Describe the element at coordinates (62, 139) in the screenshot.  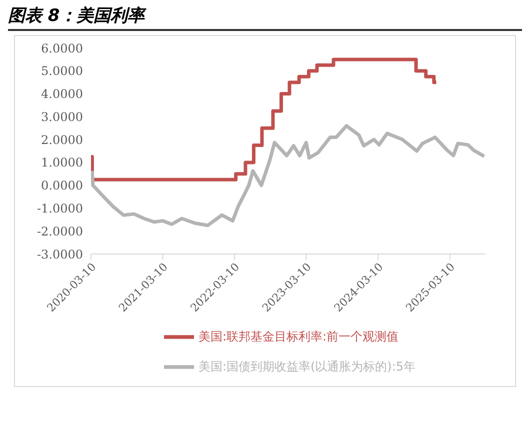
I see `y-tick-label: 2.0000` at that location.